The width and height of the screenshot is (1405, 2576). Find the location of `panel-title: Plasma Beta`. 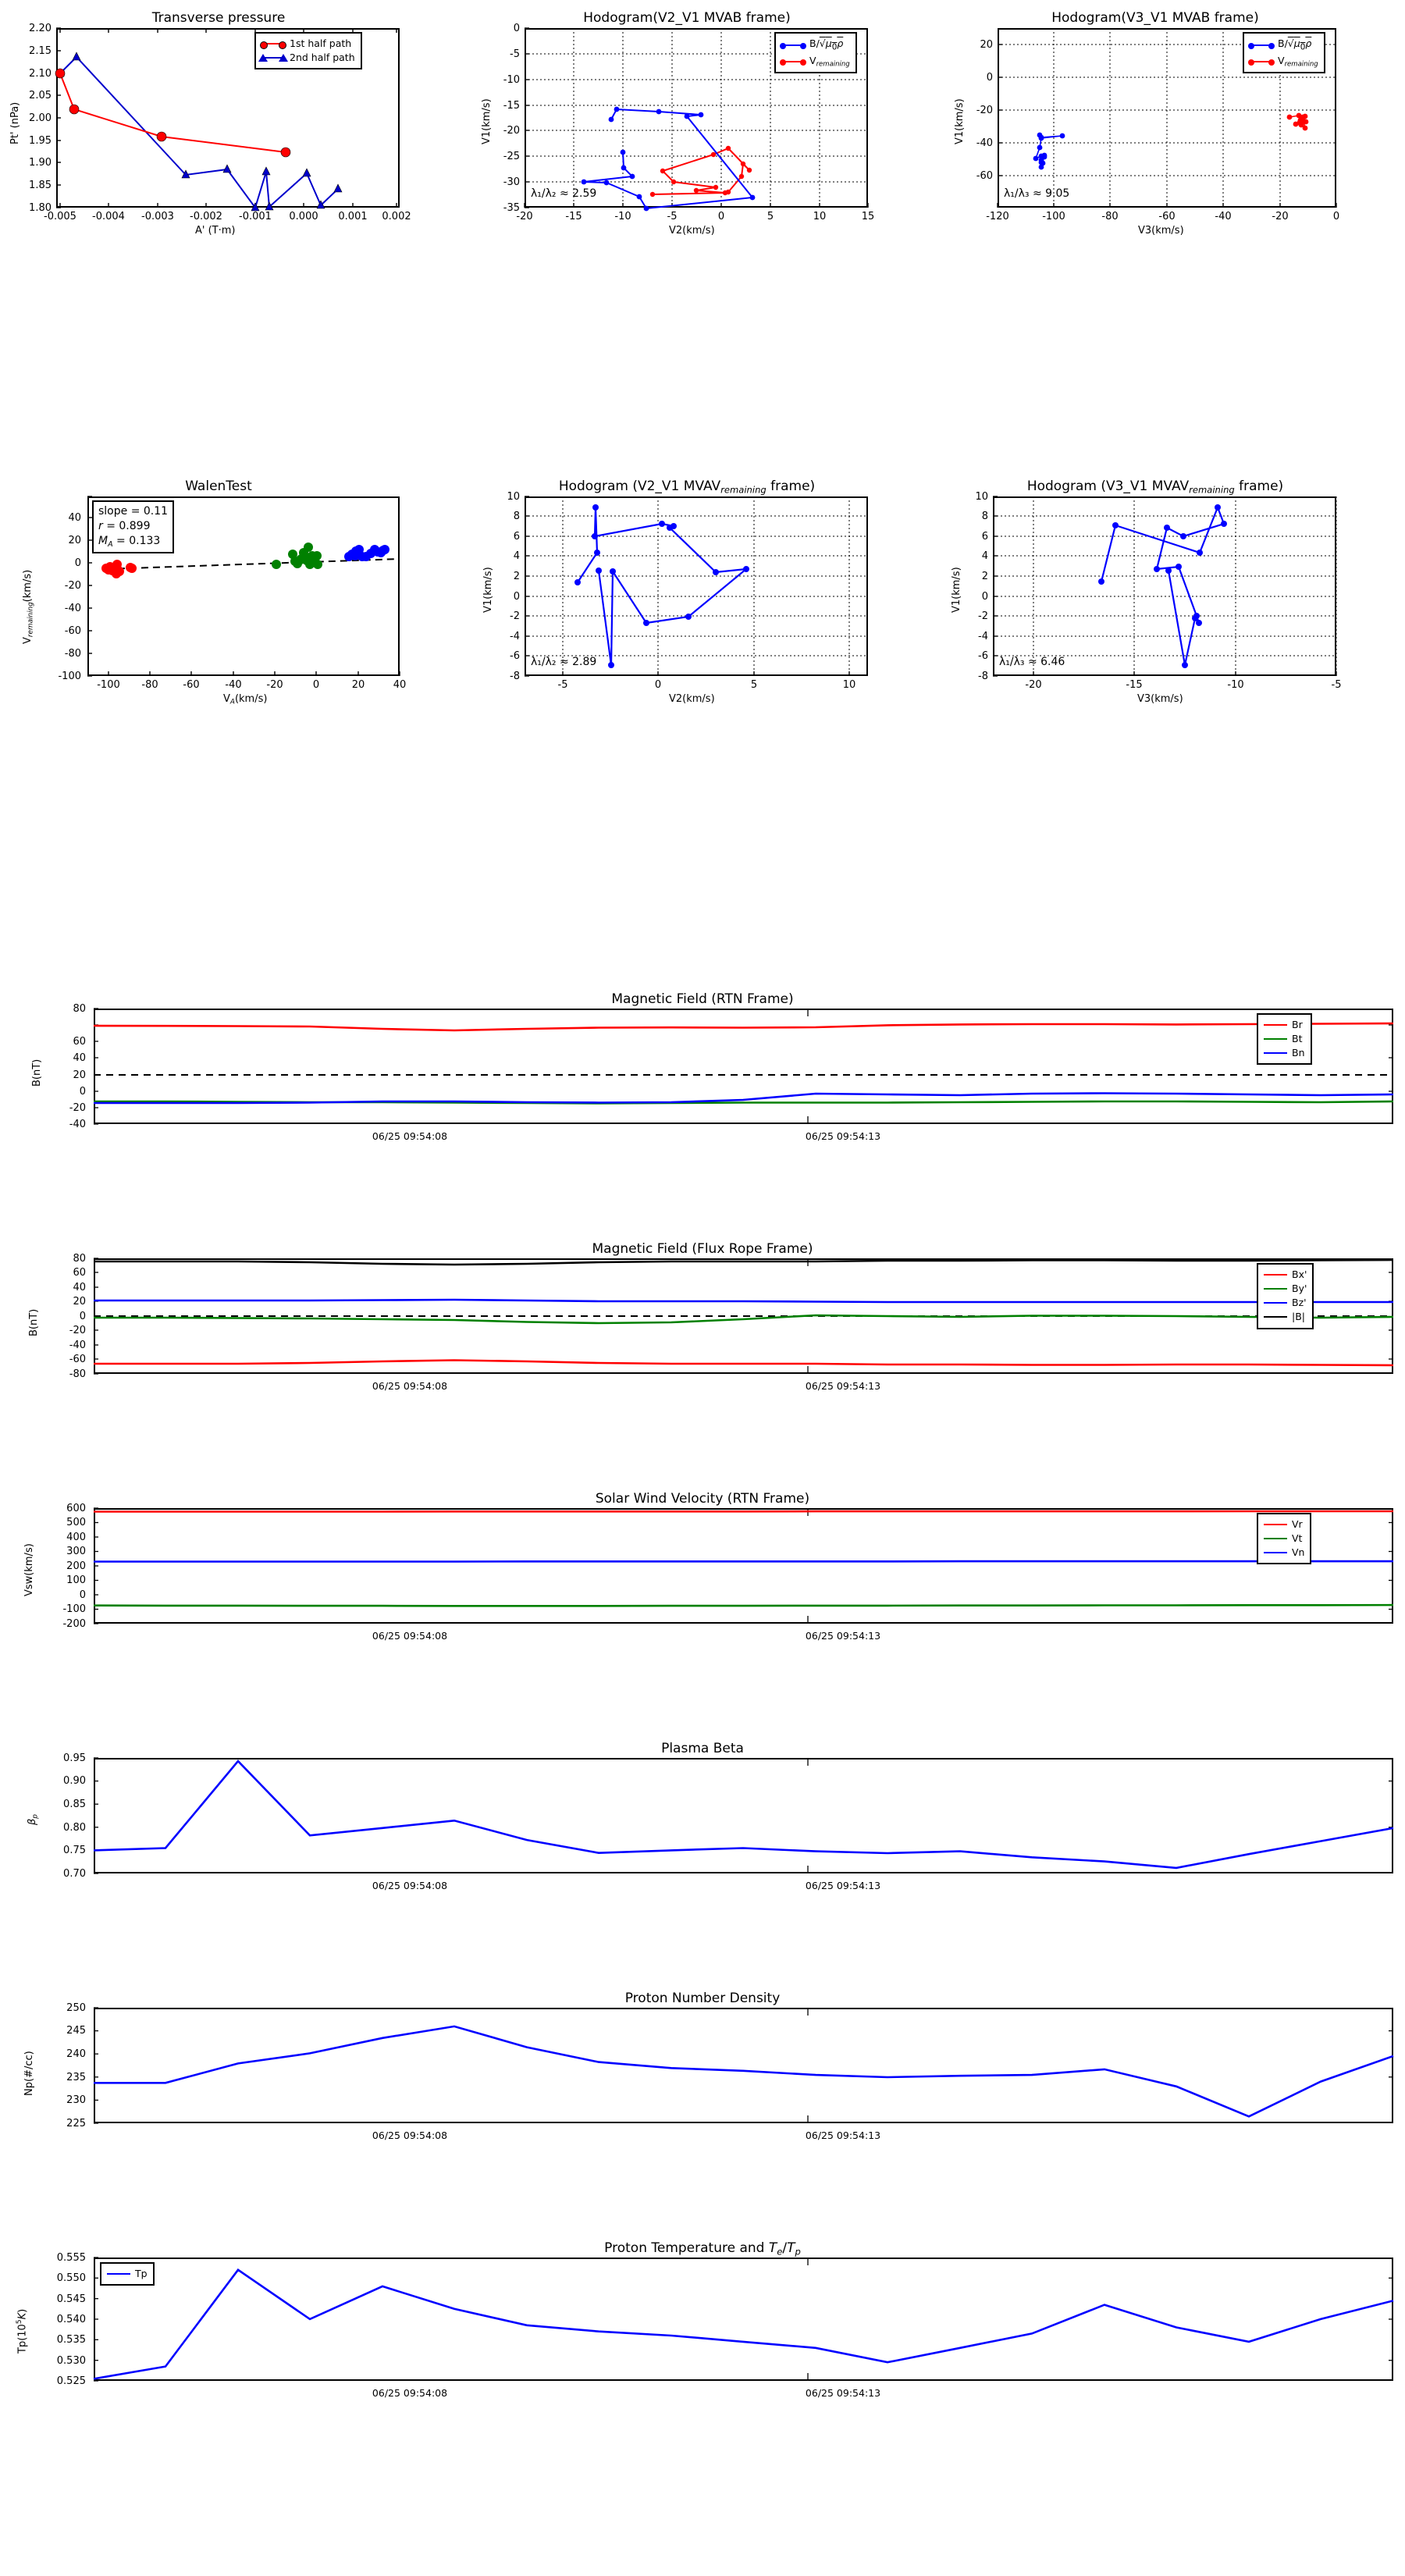

panel-title: Plasma Beta is located at coordinates (703, 1748).